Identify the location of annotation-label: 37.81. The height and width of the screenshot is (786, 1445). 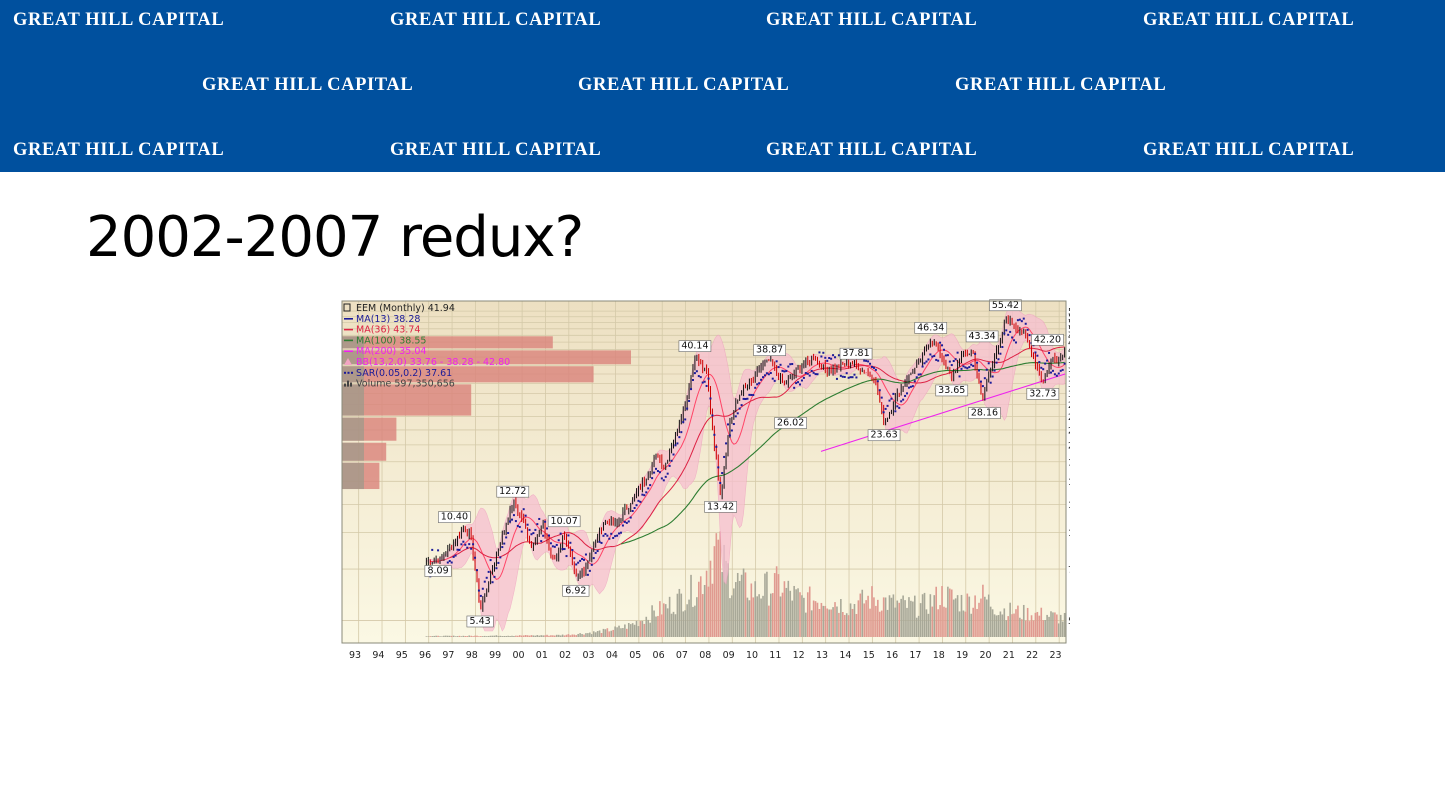
(855, 353).